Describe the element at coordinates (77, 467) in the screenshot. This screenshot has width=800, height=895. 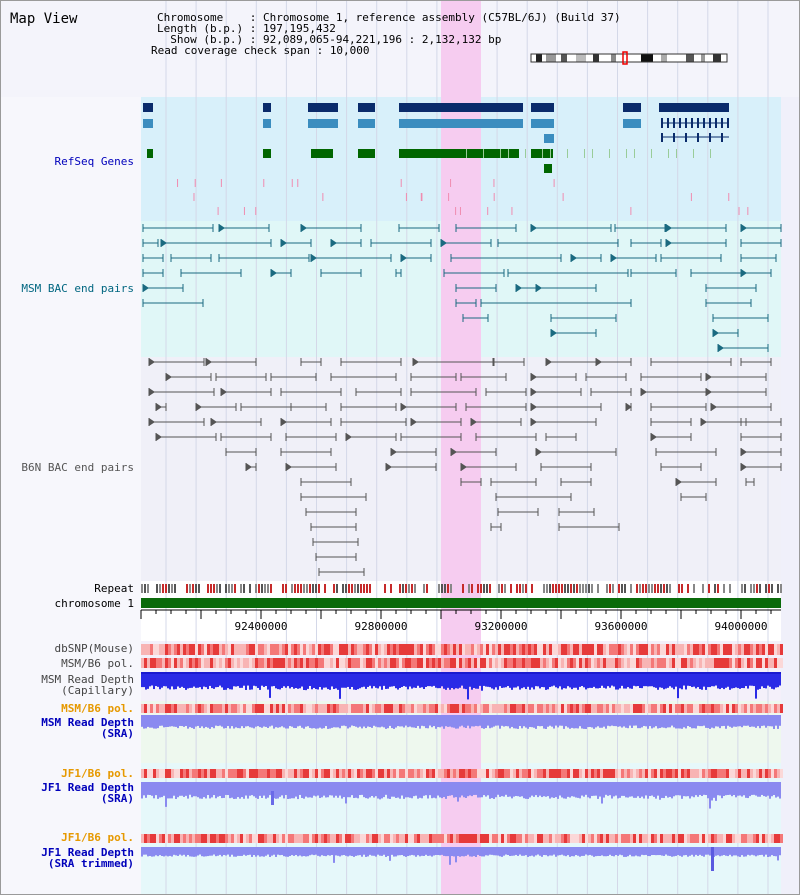
I see `label-b6n-bac-end-pairs: B6N BAC end pairs` at that location.